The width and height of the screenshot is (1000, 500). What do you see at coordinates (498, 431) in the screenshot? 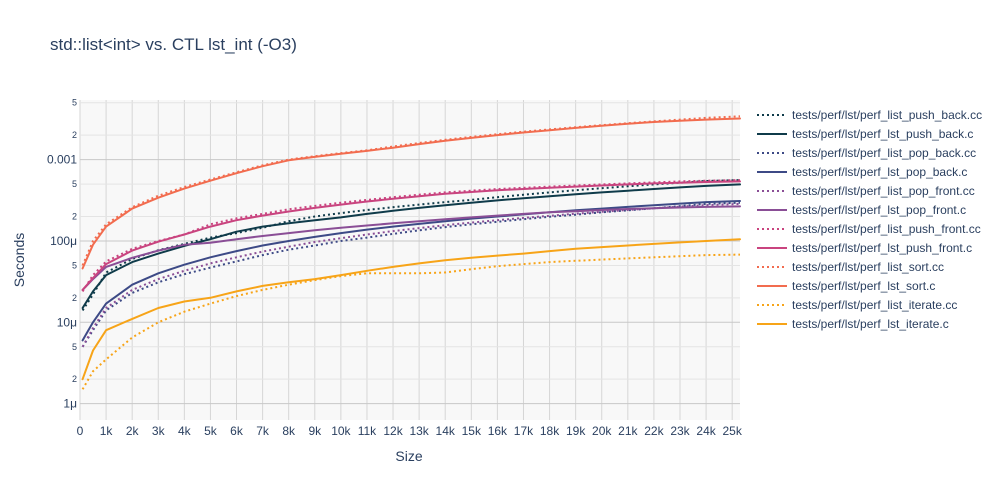
I see `x-tick-label: 16k` at bounding box center [498, 431].